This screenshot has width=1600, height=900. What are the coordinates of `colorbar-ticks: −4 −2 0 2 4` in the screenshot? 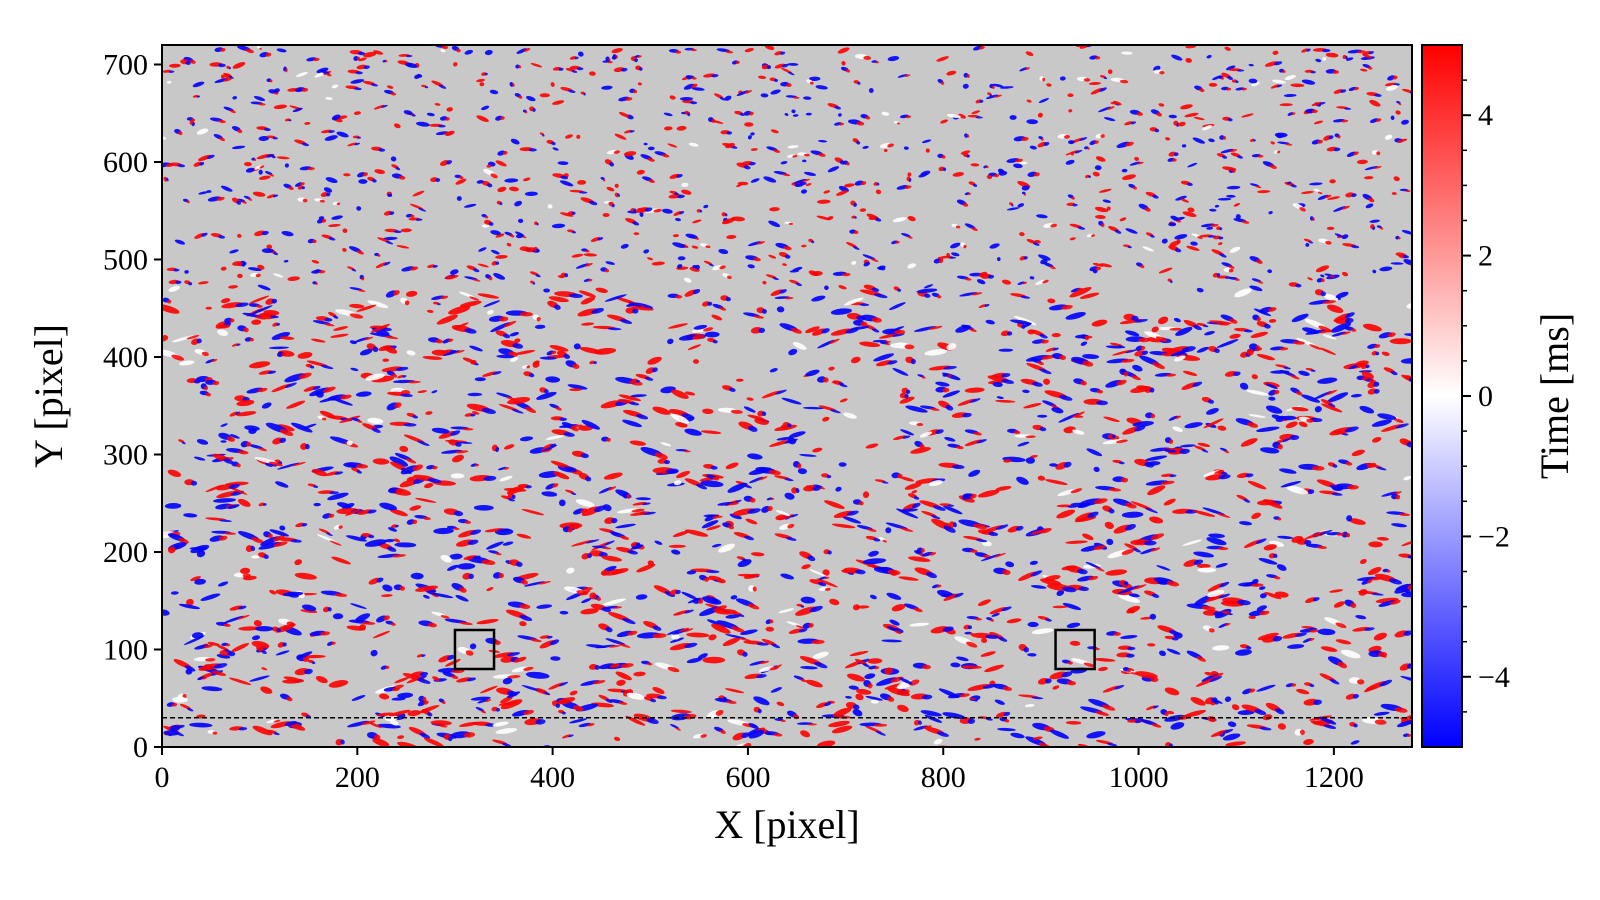 It's located at (1486, 396).